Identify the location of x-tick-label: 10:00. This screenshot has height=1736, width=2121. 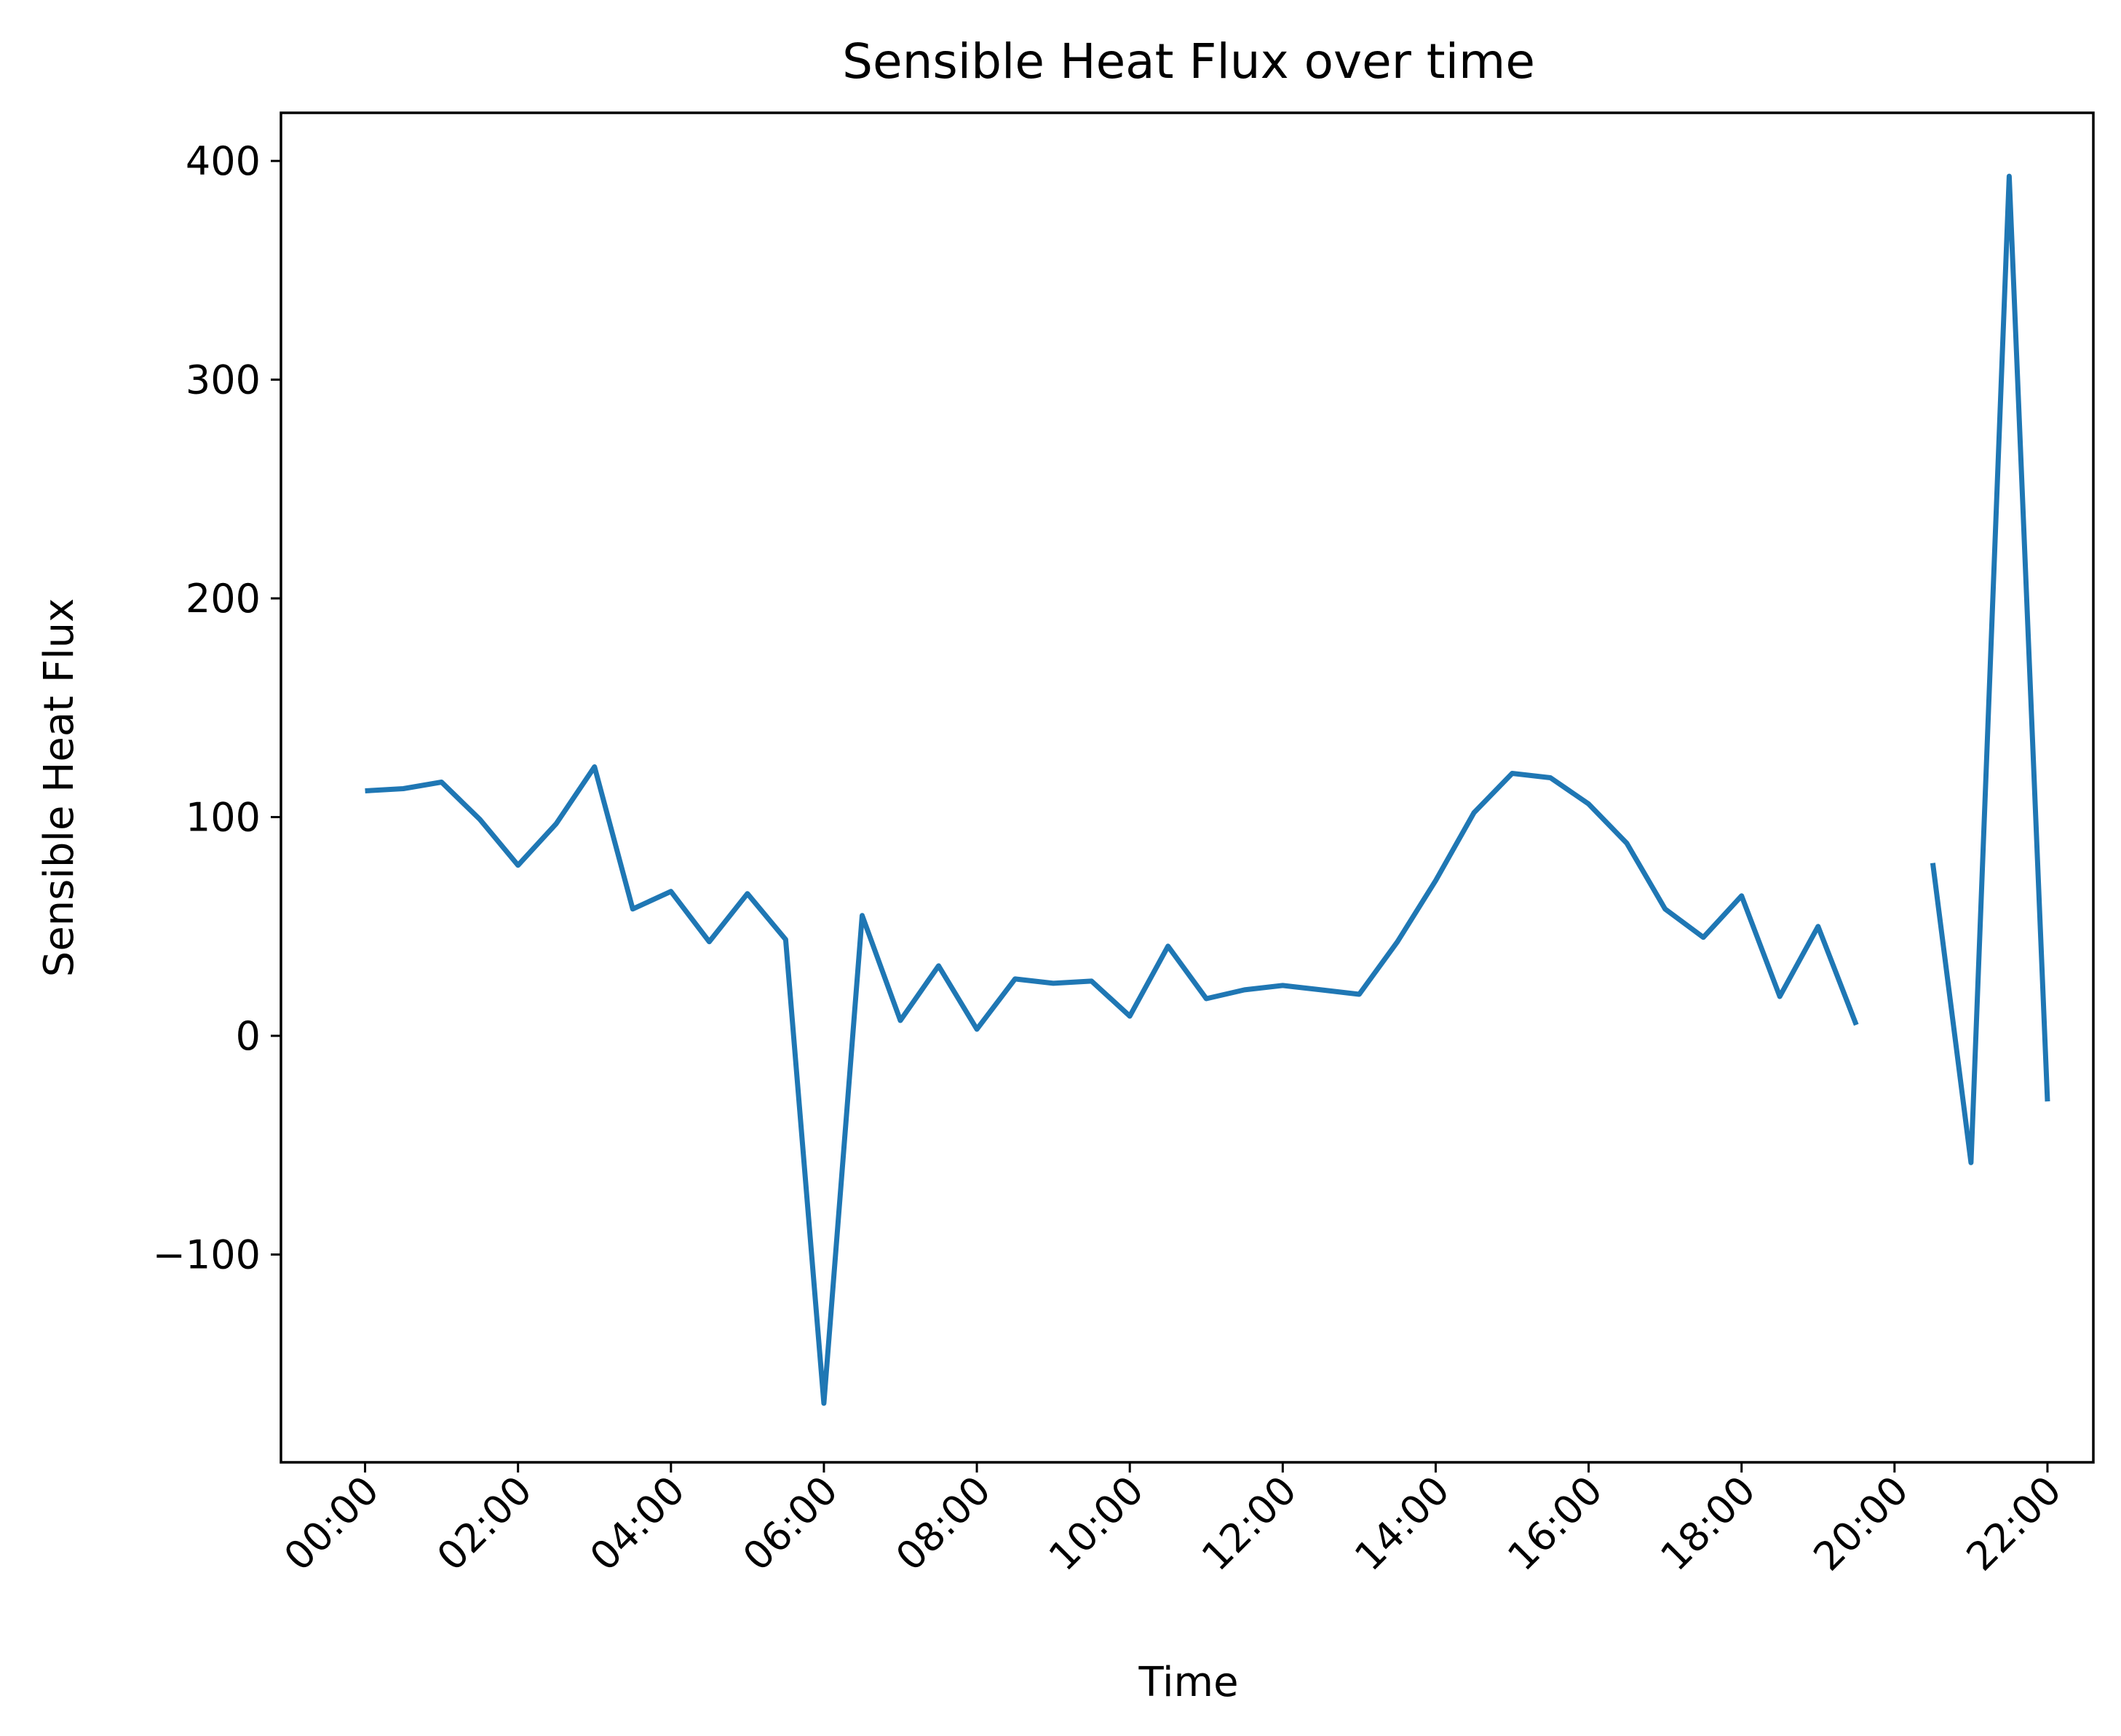
(1096, 1523).